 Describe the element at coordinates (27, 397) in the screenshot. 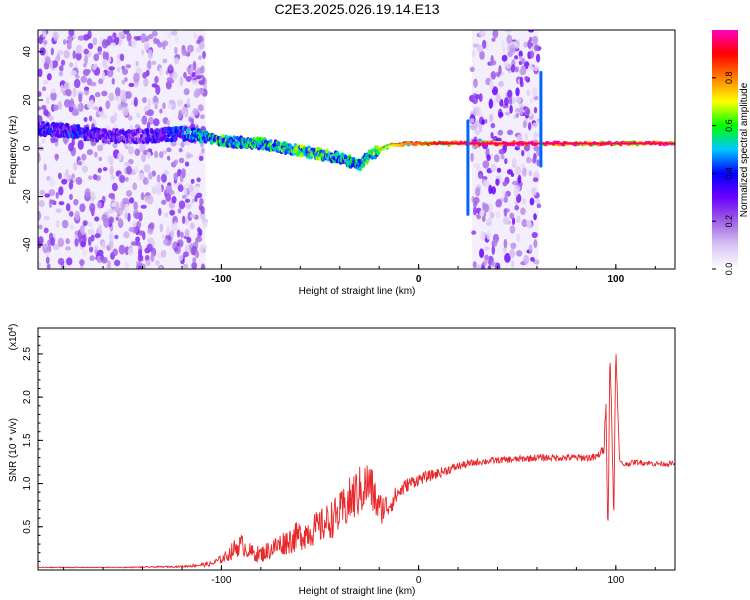

I see `y-tick-label: 2.0` at that location.